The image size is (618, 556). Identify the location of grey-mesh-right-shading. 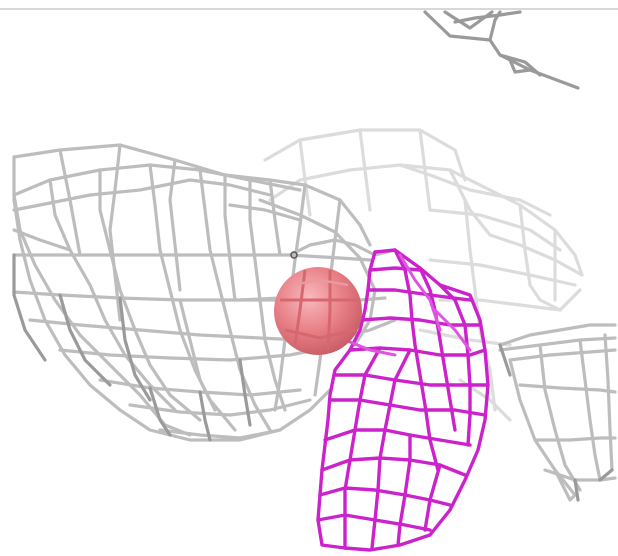
(556, 422).